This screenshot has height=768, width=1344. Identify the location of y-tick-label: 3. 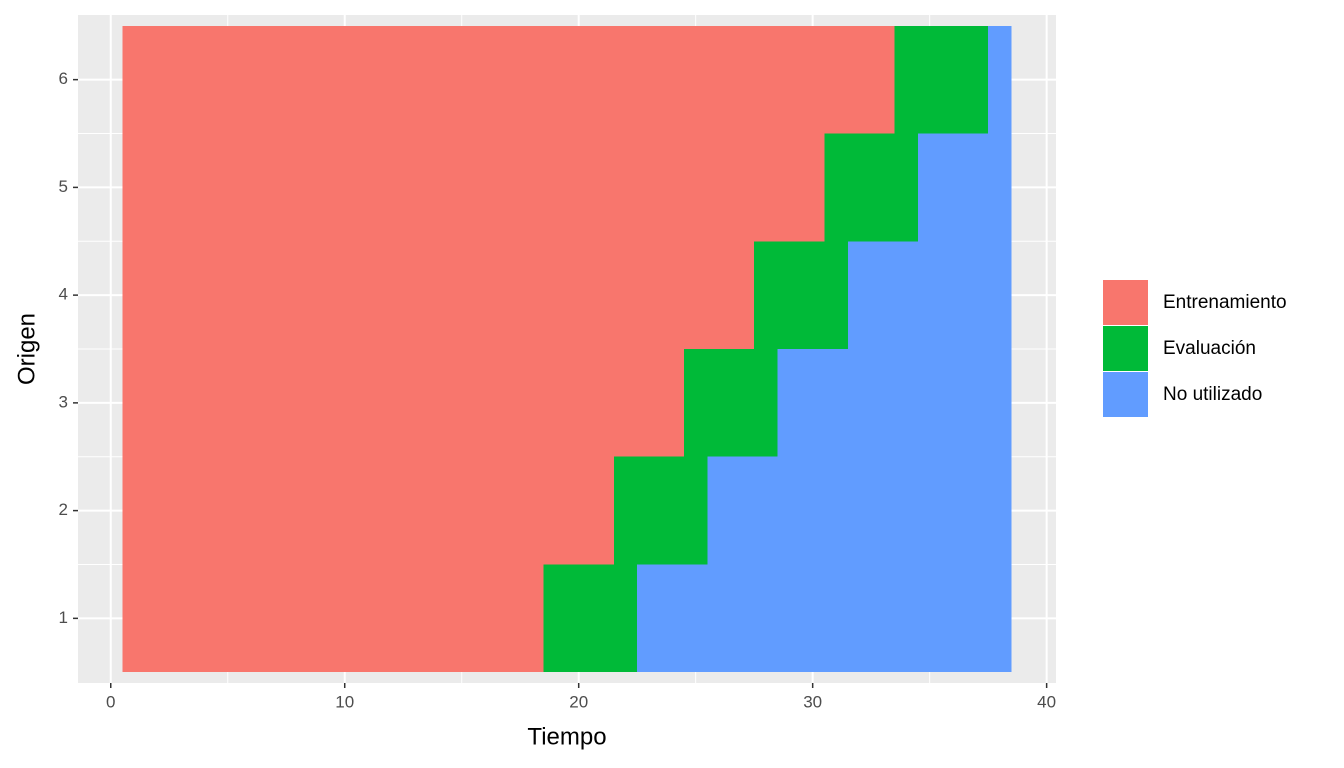
(63, 401).